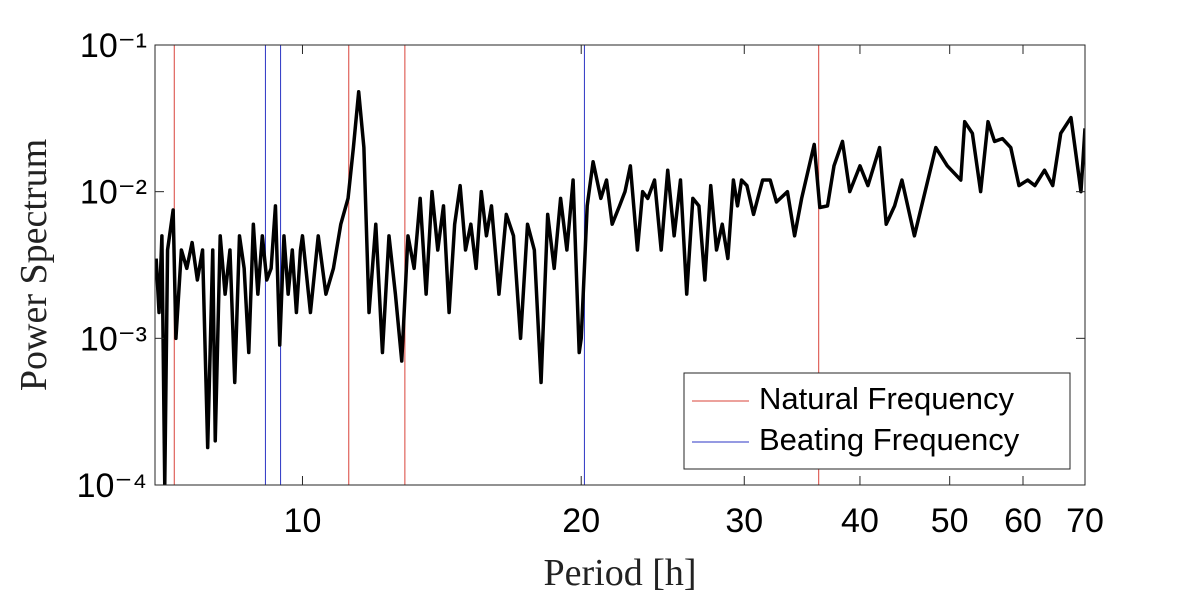 This screenshot has height=600, width=1200. Describe the element at coordinates (887, 398) in the screenshot. I see `legend-label: Natural Frequency` at that location.